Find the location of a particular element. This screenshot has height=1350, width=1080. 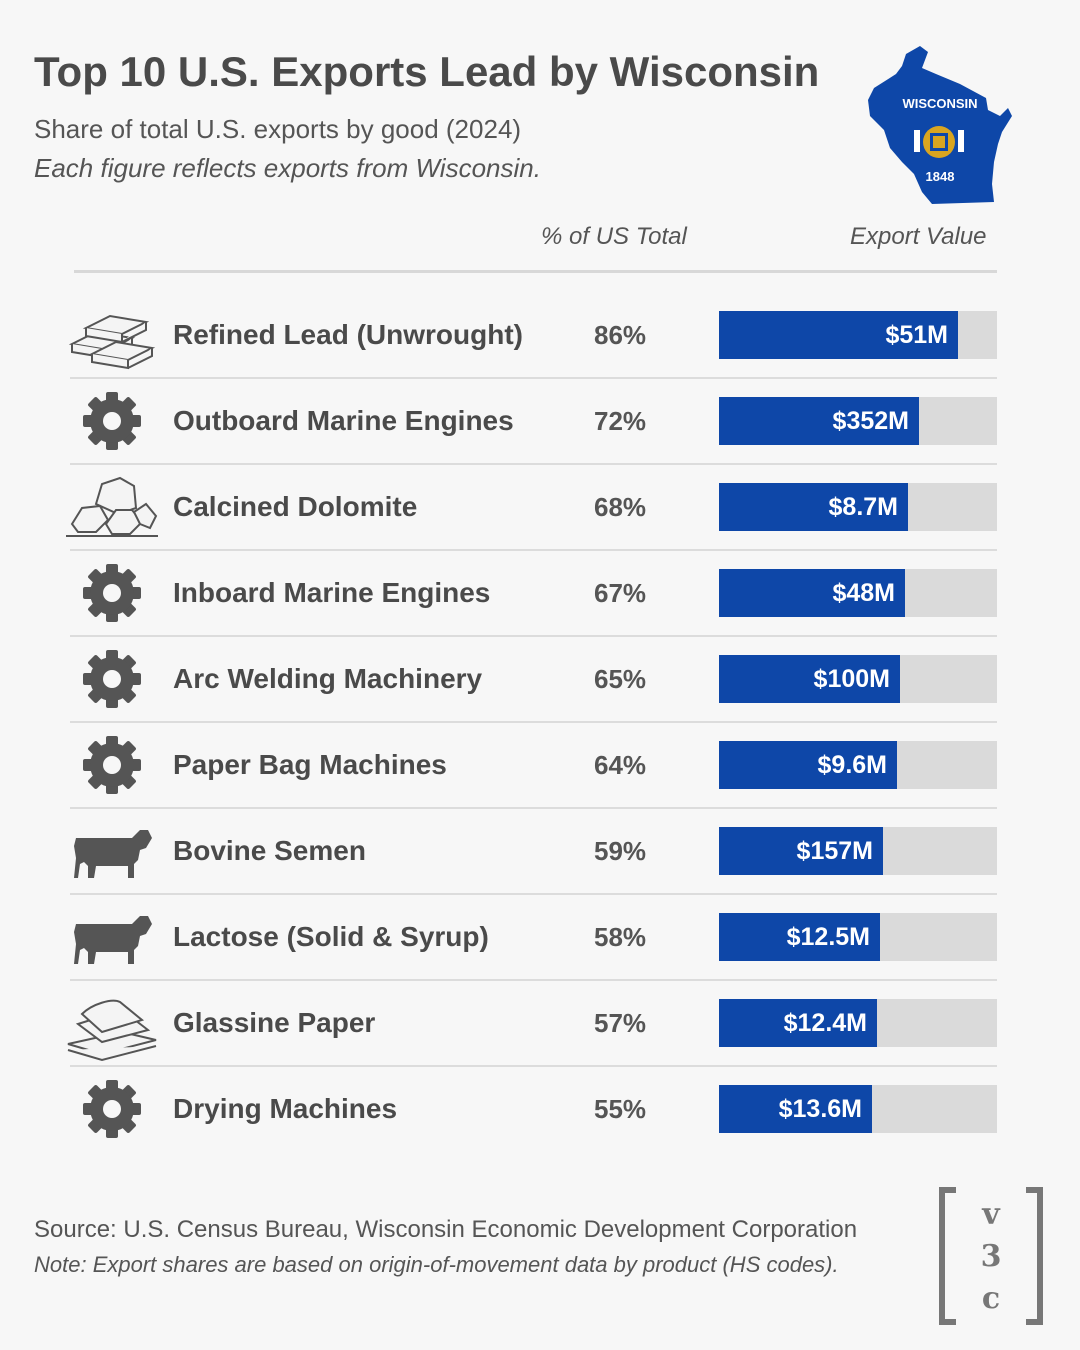

category-label: Lactose (Solid & Syrup) is located at coordinates (331, 936).